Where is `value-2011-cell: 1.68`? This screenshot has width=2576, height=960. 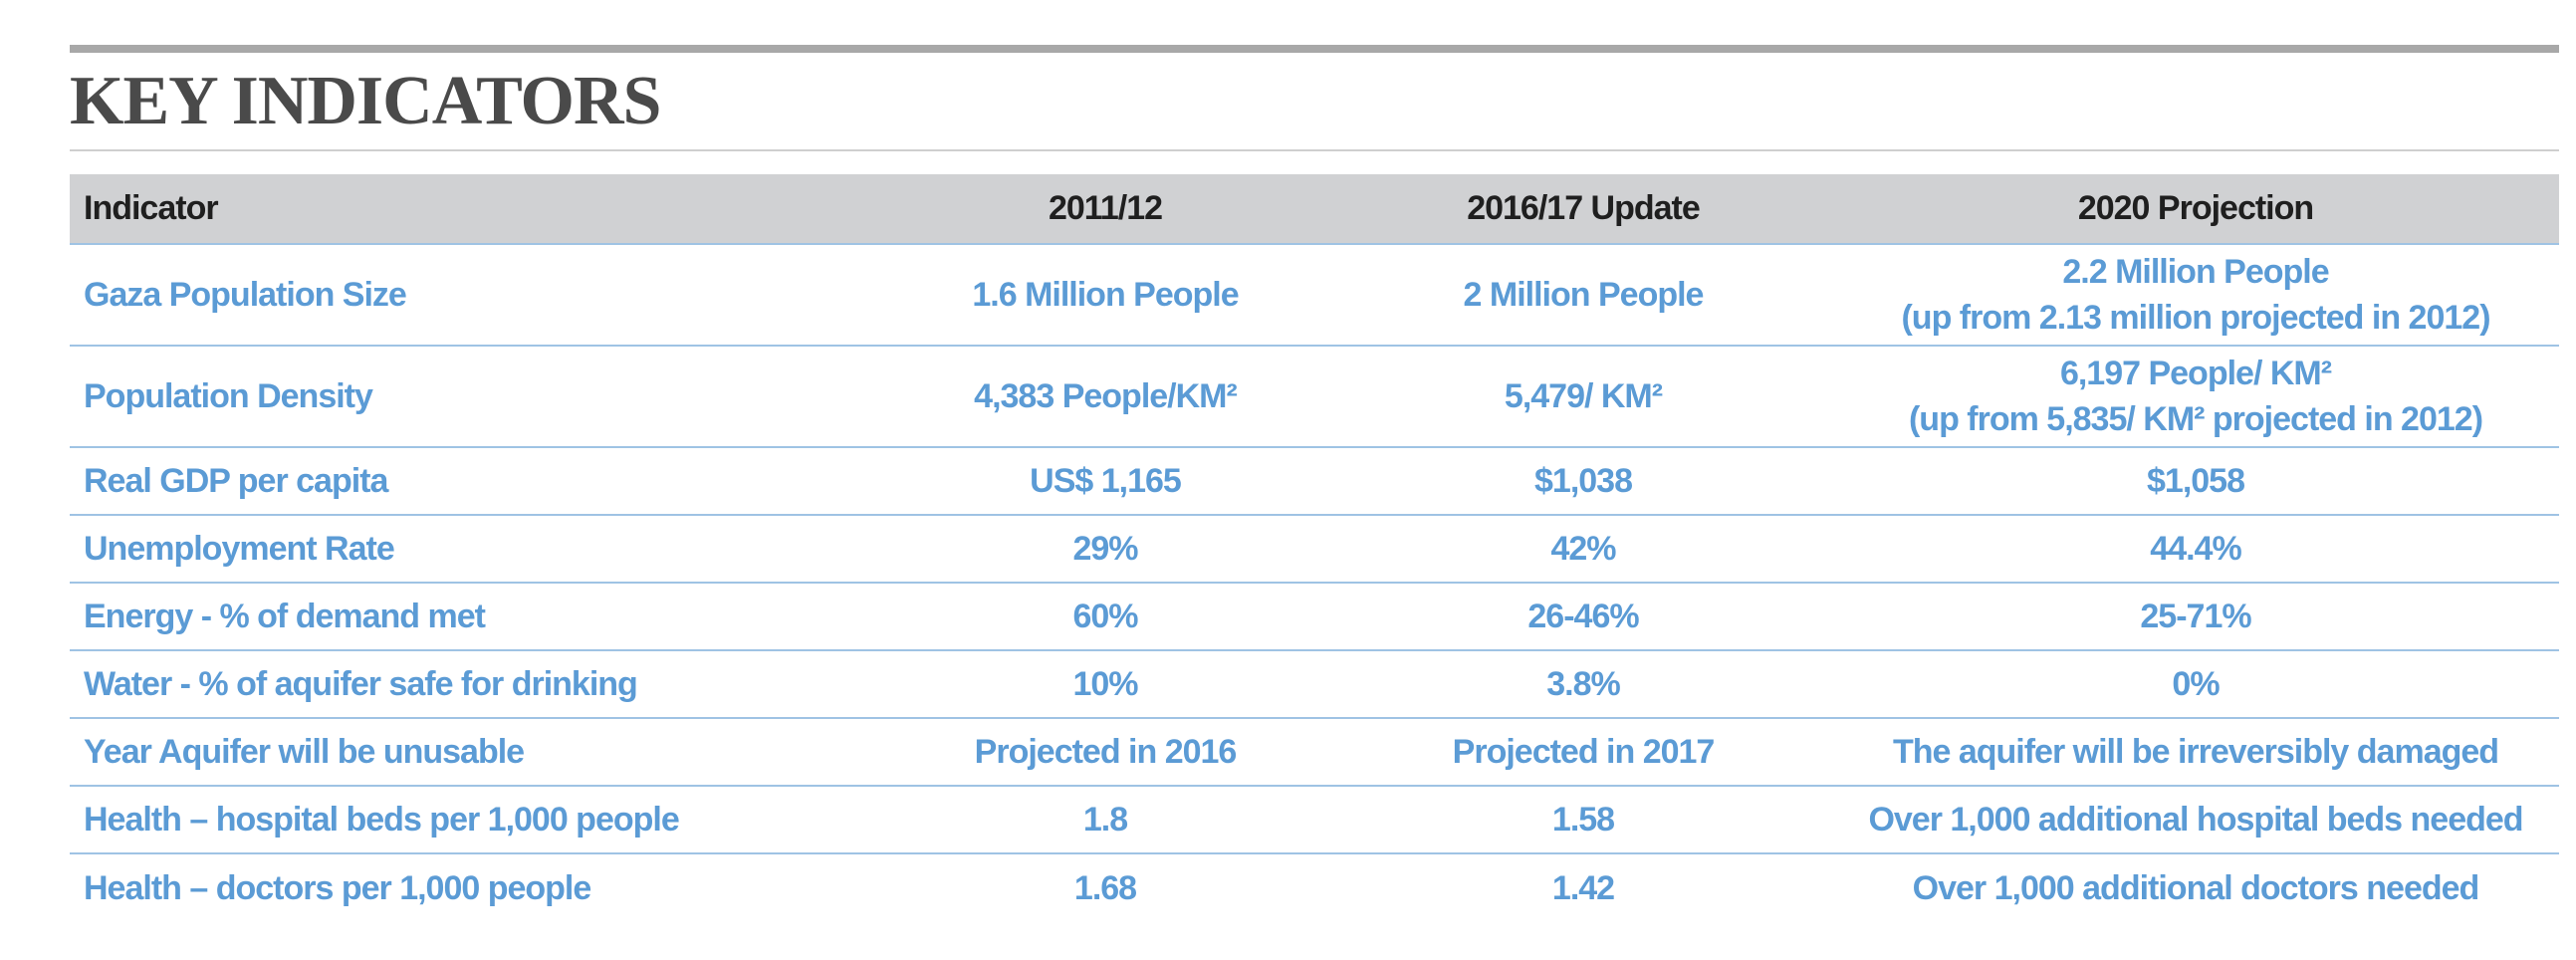
value-2011-cell: 1.68 is located at coordinates (1105, 887).